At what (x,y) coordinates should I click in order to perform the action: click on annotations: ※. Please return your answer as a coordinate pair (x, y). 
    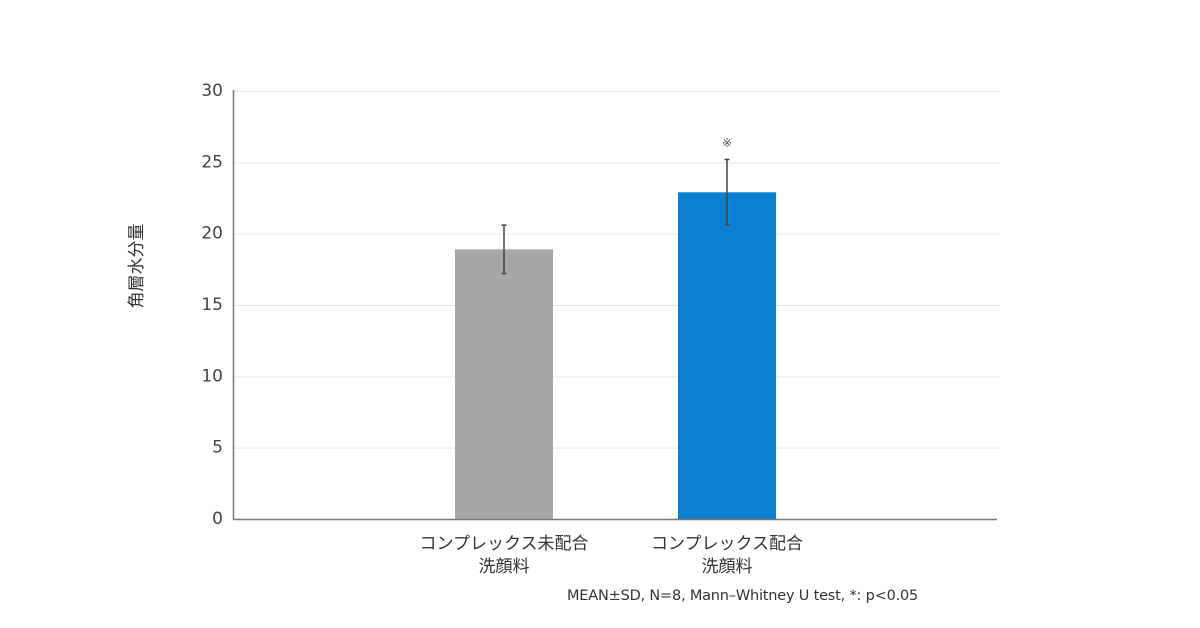
    Looking at the image, I should click on (727, 143).